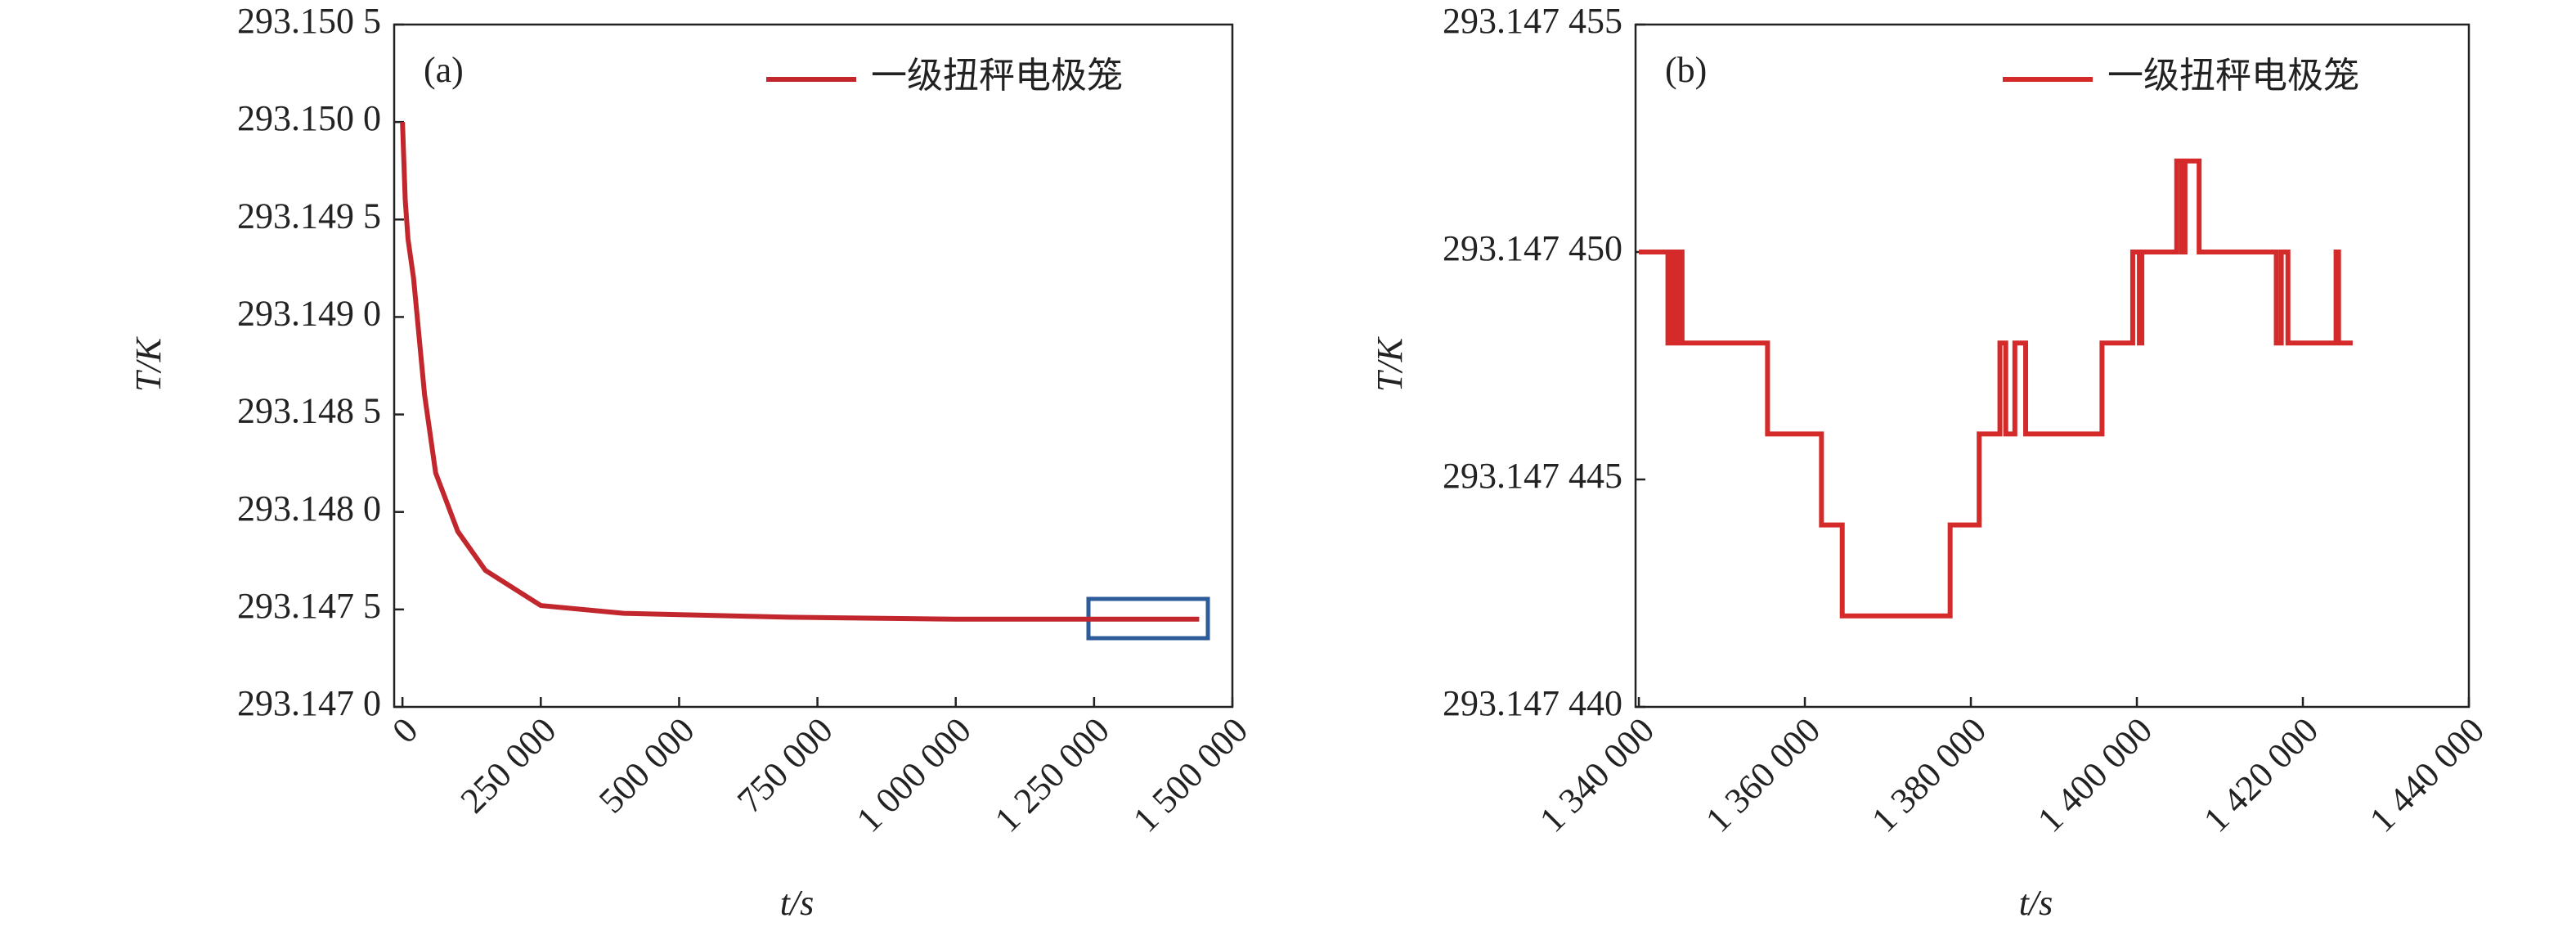 This screenshot has width=2576, height=936. What do you see at coordinates (508, 766) in the screenshot?
I see `x-tick-label: 250 000` at bounding box center [508, 766].